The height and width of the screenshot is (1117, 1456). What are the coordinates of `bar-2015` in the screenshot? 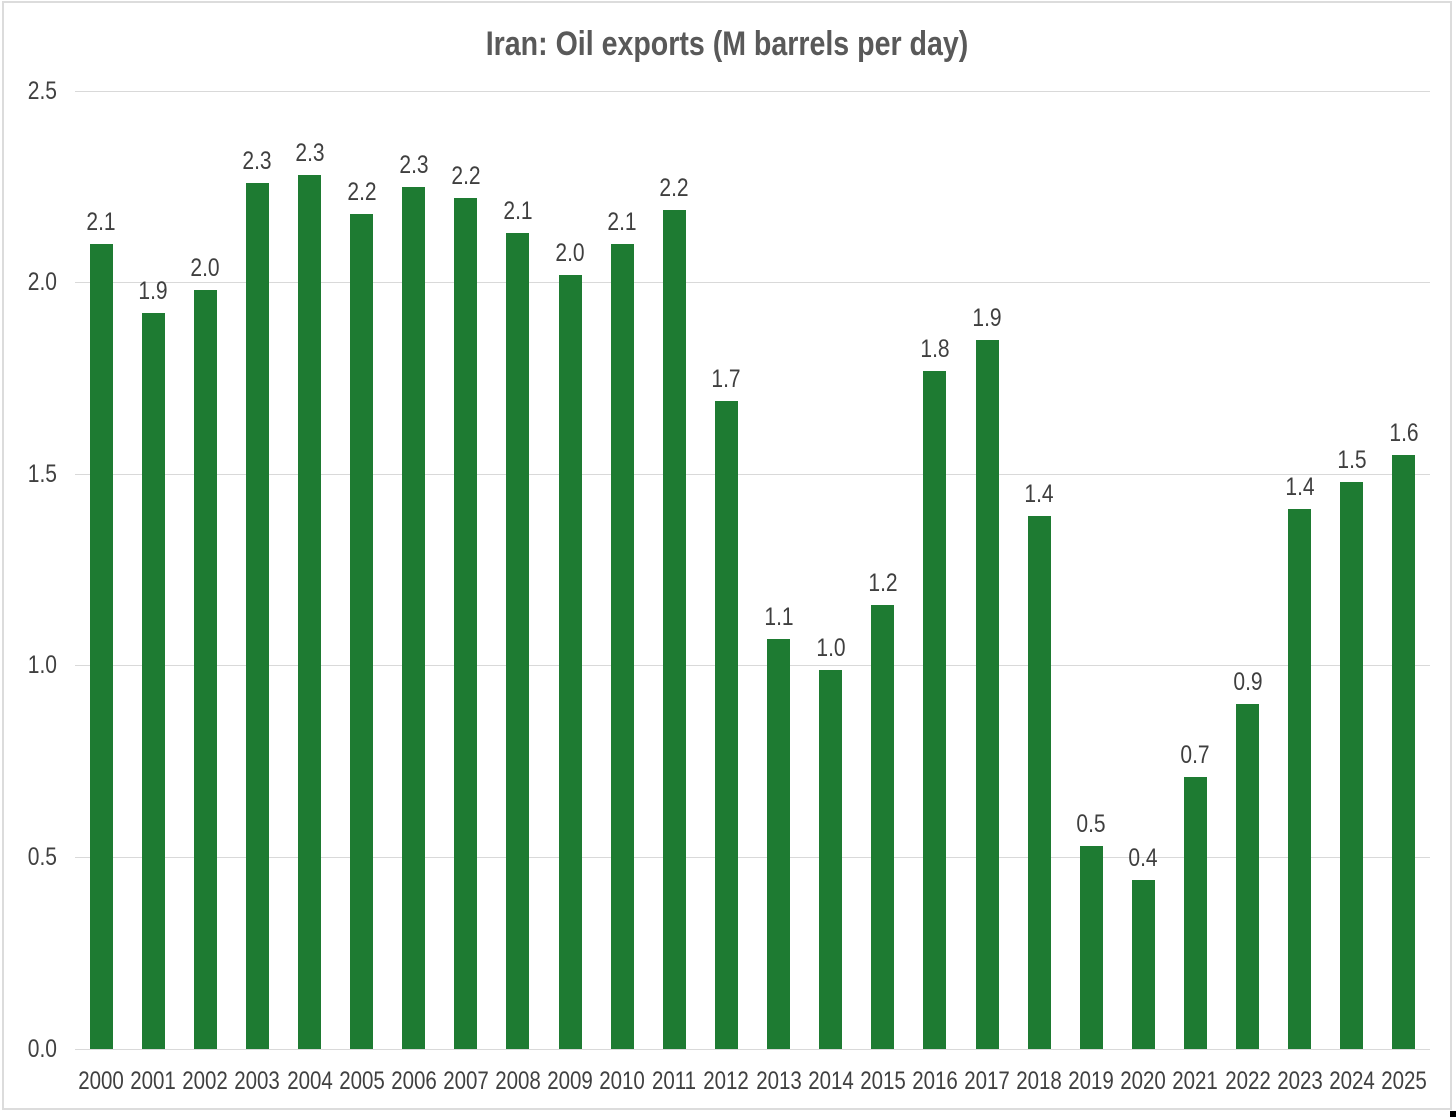 It's located at (883, 826).